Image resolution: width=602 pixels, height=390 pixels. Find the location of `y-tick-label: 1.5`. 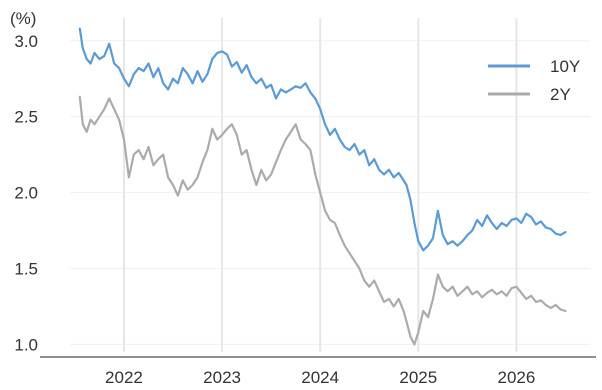

y-tick-label: 1.5 is located at coordinates (26, 269).